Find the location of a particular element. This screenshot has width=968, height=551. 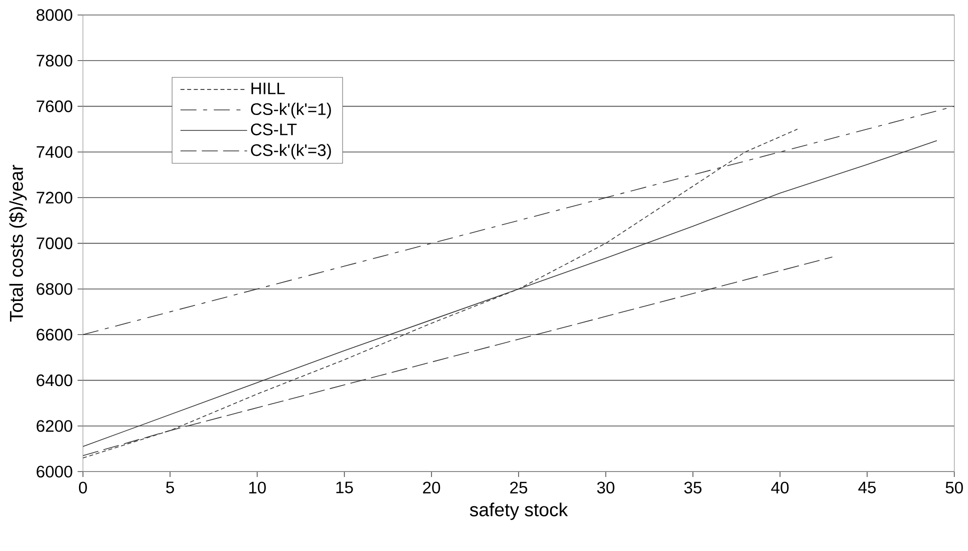

y-tick-label: 8000 is located at coordinates (54, 15).